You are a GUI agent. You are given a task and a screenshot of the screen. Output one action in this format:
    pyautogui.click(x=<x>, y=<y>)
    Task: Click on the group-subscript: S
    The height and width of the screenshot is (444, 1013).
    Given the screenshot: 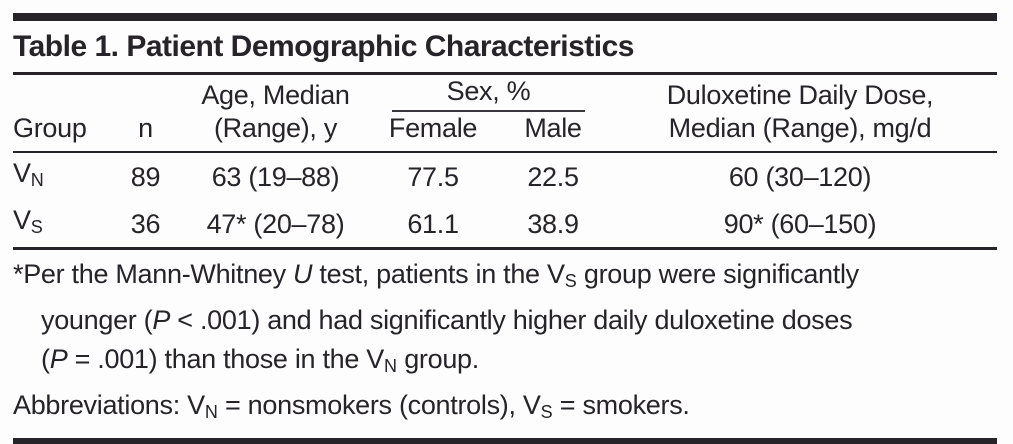 What is the action you would take?
    pyautogui.click(x=36, y=227)
    